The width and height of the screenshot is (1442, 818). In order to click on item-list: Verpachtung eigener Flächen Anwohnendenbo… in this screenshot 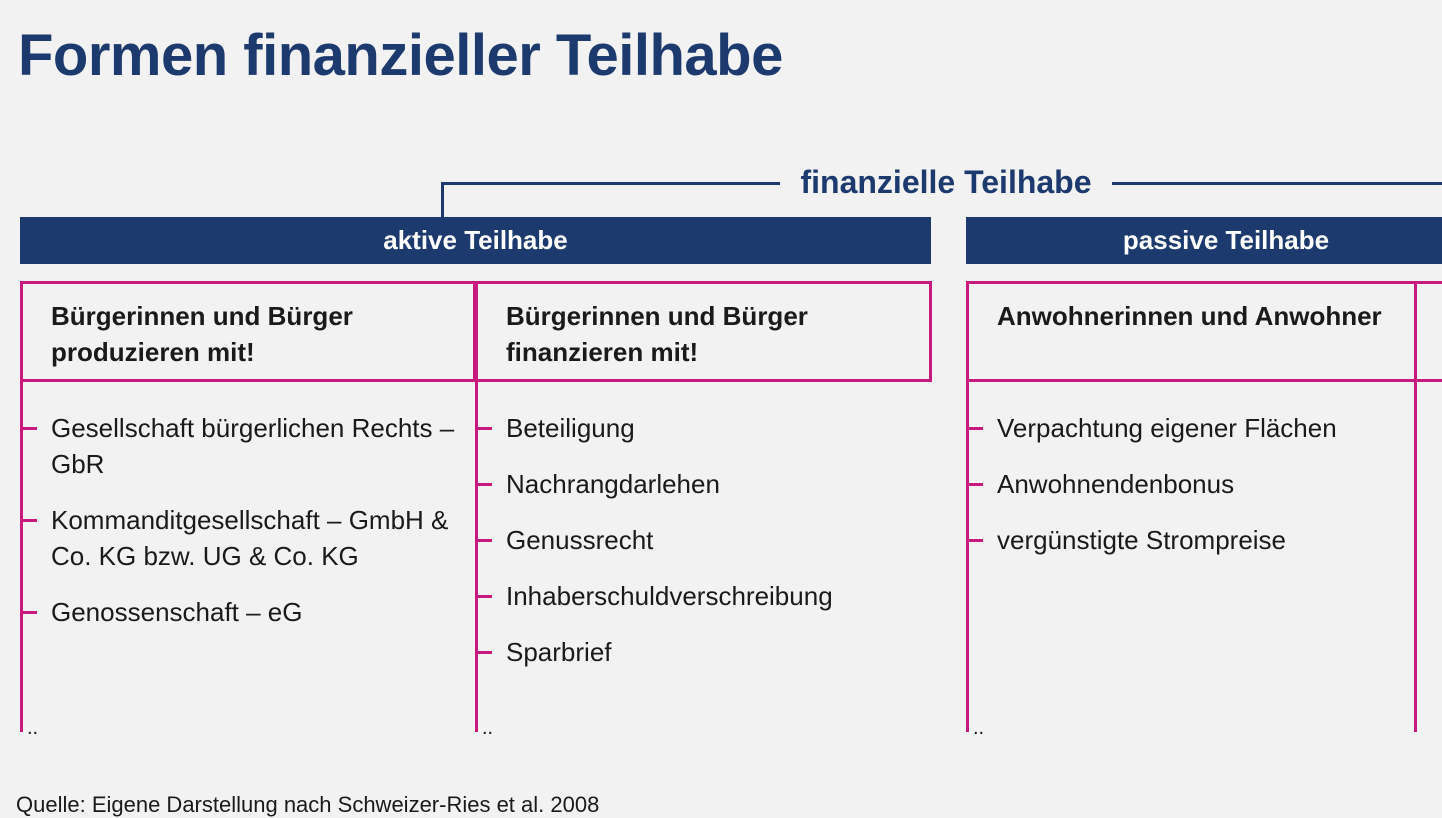, I will do `click(1193, 470)`.